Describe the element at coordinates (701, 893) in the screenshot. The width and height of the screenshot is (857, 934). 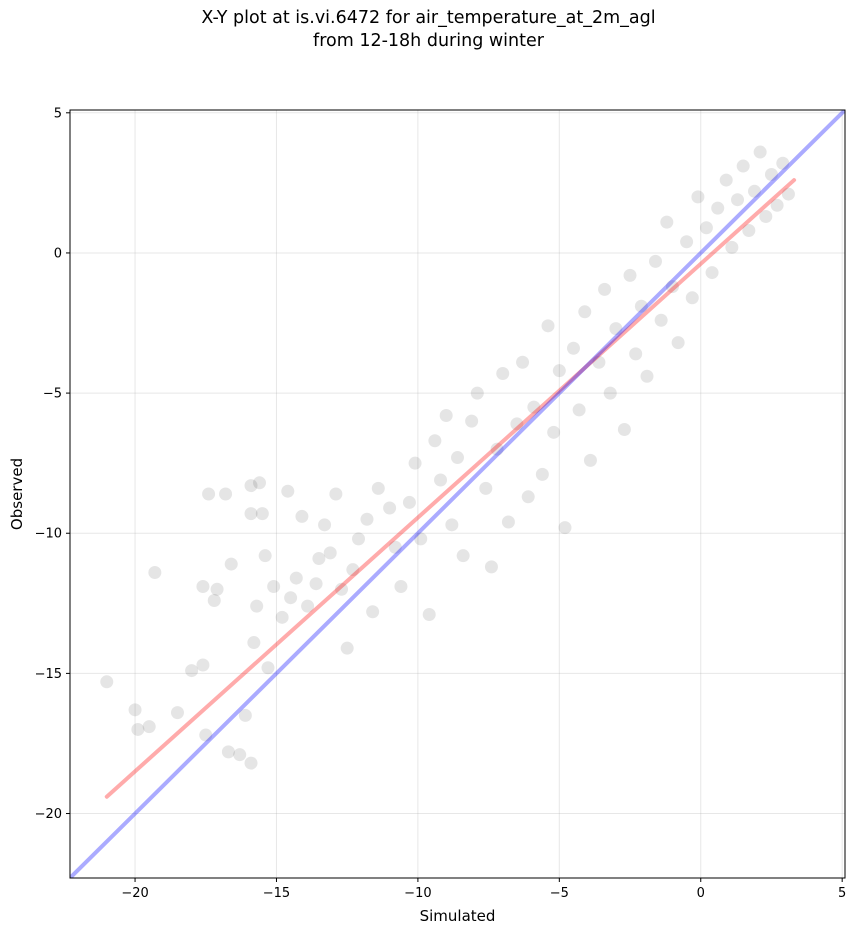
I see `x-tick-label: 0` at that location.